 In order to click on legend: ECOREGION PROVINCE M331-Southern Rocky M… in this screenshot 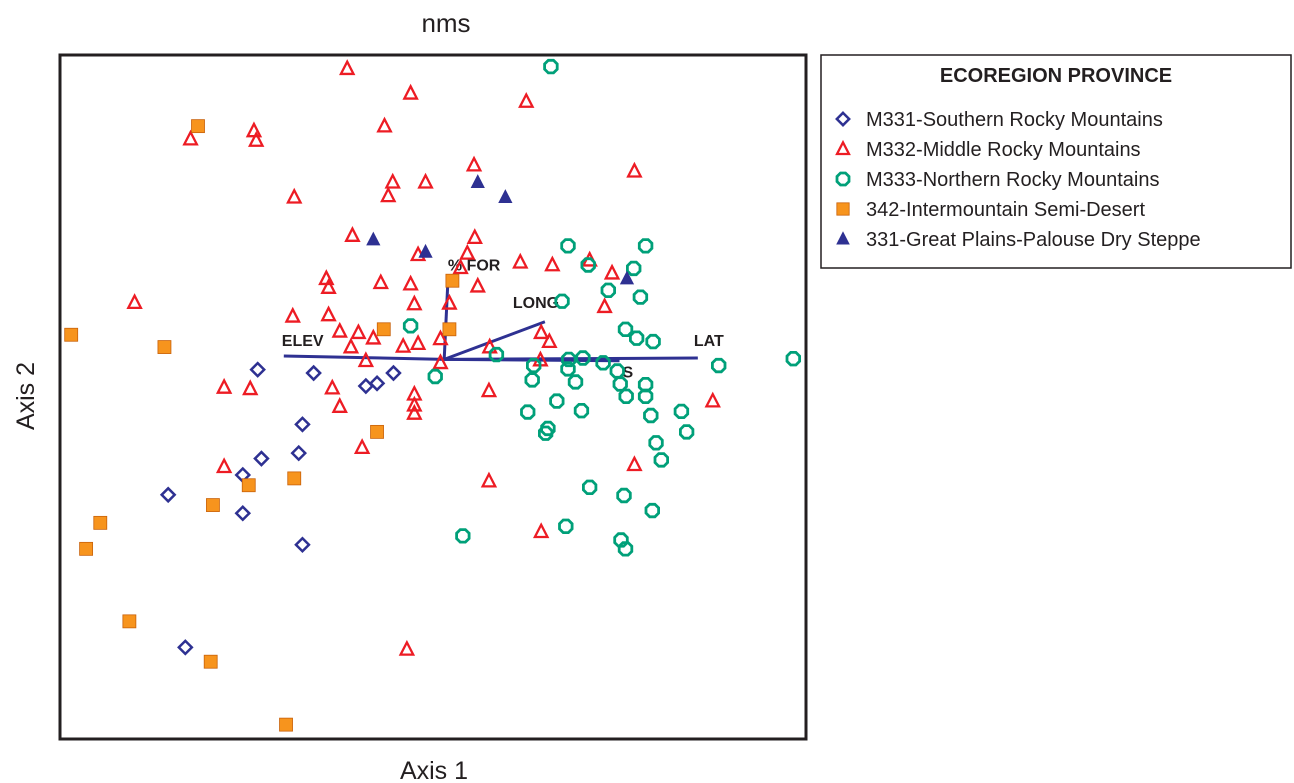, I will do `click(1056, 161)`.